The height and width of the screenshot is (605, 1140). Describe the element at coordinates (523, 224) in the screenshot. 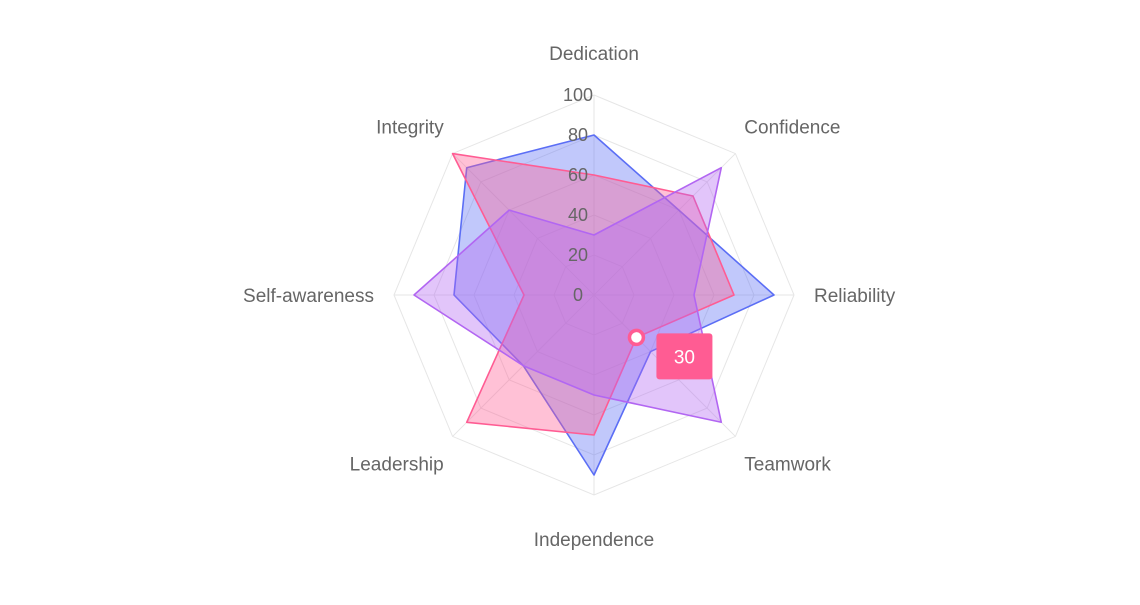

I see `grid-spoke-integrity` at that location.